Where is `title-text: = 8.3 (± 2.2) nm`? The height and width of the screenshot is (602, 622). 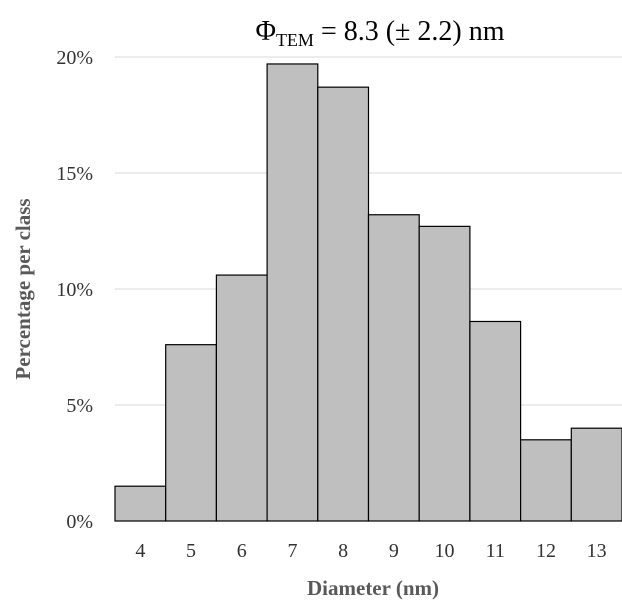 title-text: = 8.3 (± 2.2) nm is located at coordinates (409, 31).